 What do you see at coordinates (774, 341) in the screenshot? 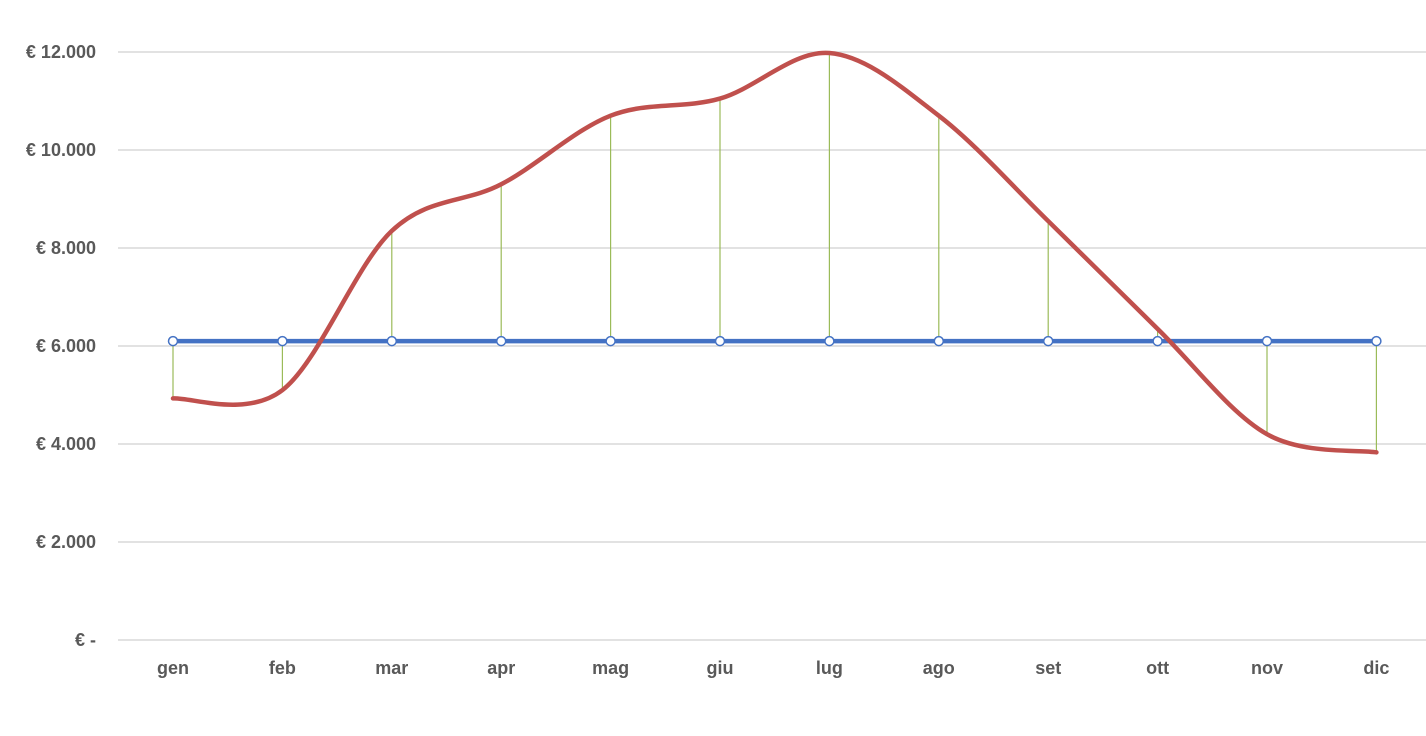
I see `series-markers` at bounding box center [774, 341].